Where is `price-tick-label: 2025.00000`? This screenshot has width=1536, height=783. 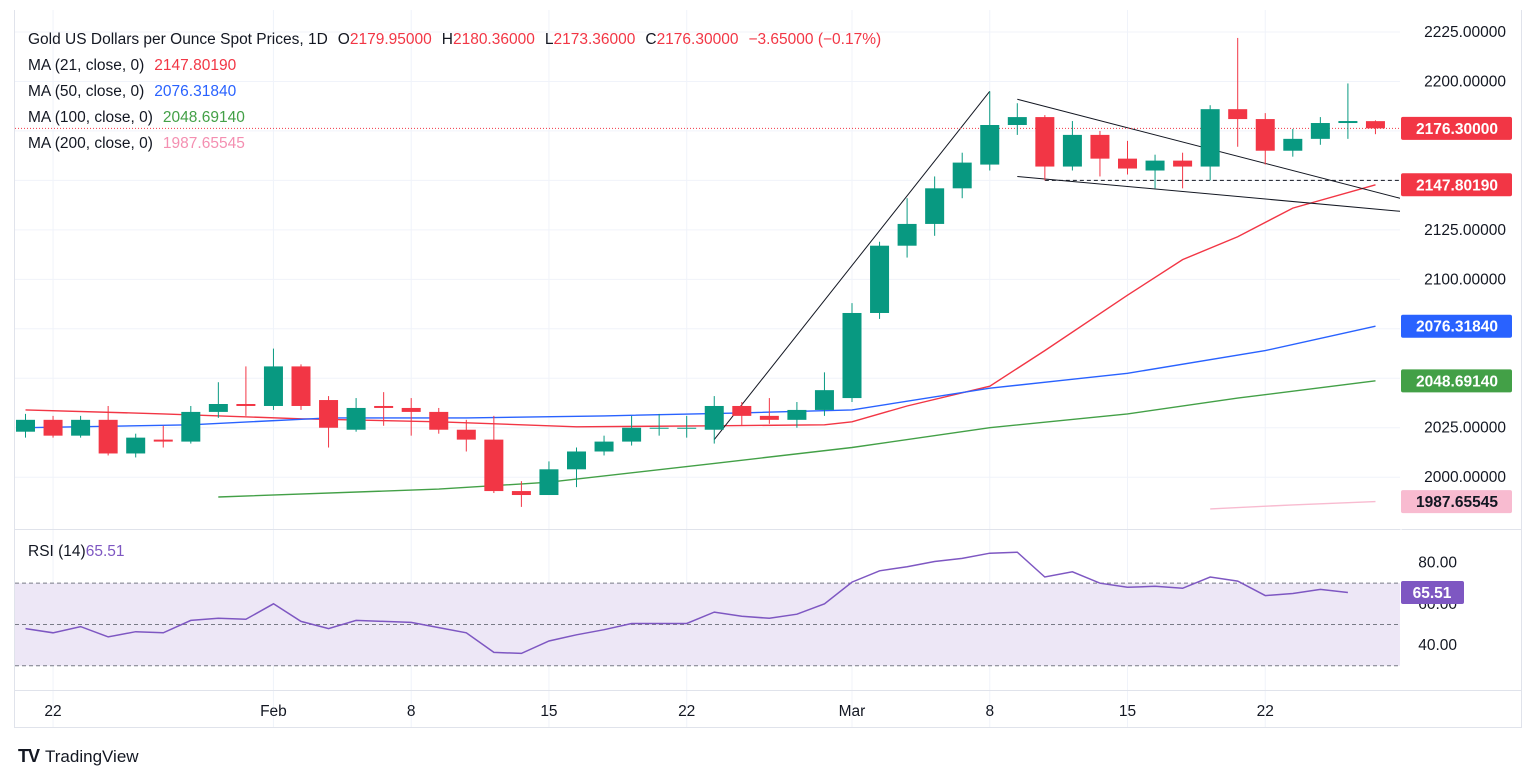
price-tick-label: 2025.00000 is located at coordinates (1465, 428).